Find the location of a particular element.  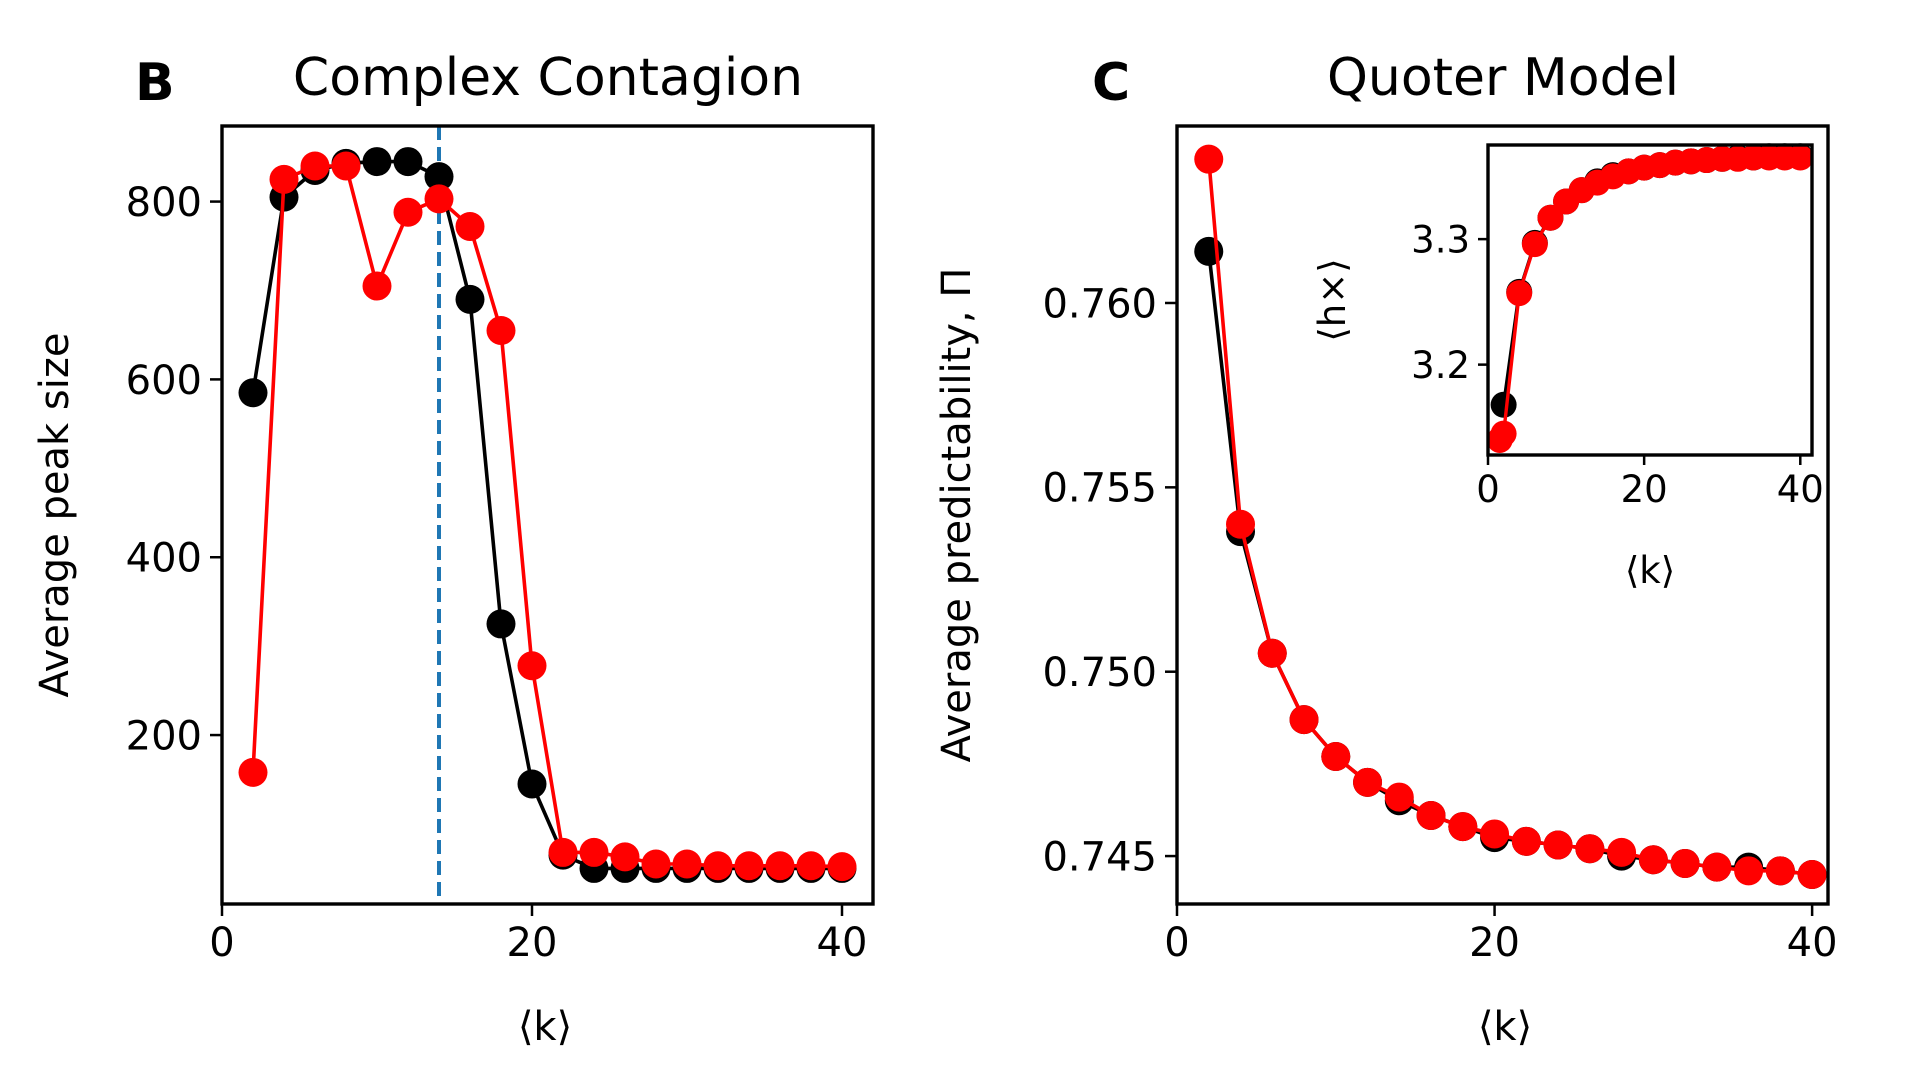

panel-c-y-axis-label: Average predictability, Π is located at coordinates (957, 515).